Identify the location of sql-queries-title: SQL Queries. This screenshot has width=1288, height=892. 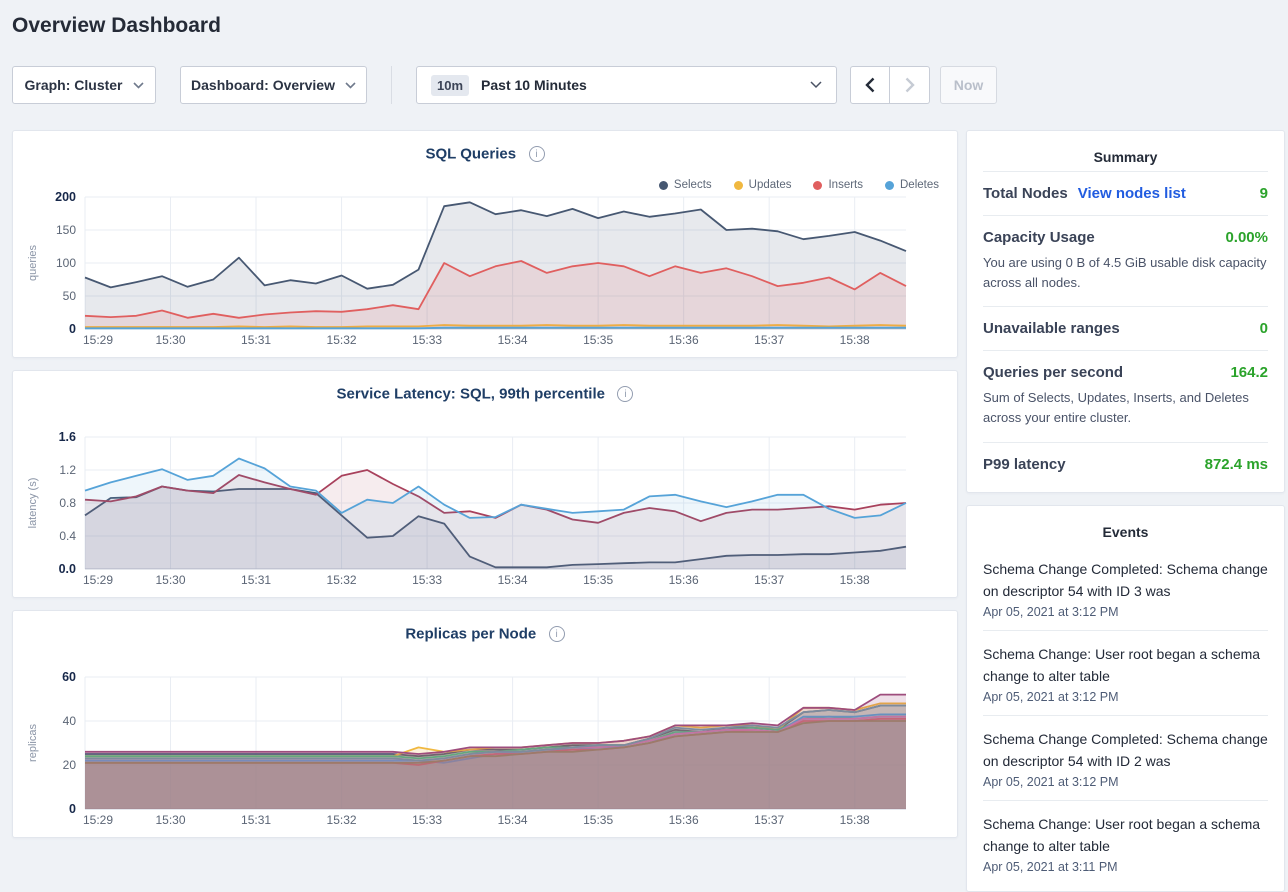
(471, 154).